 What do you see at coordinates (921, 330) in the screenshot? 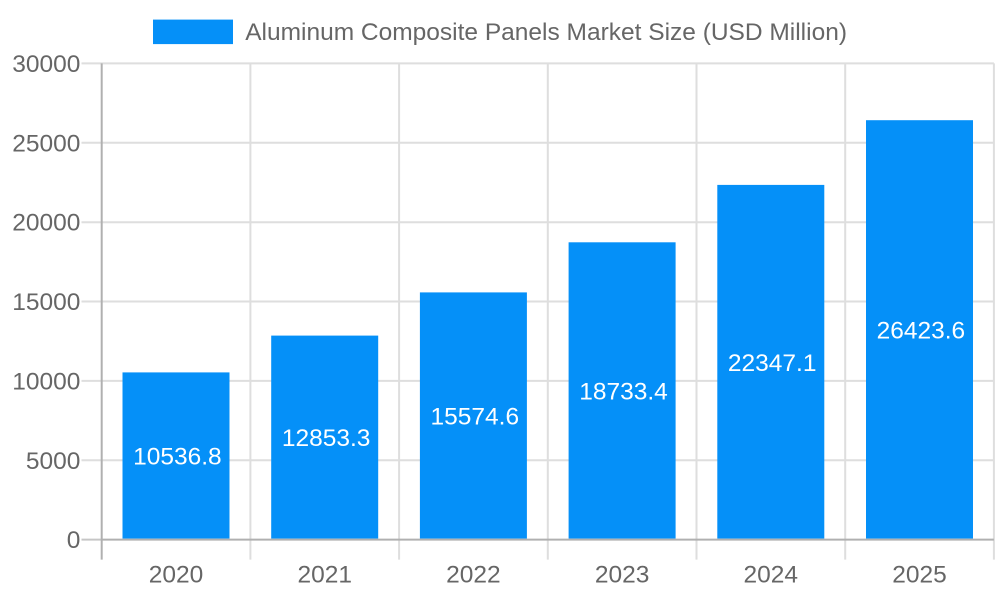
I see `svg-text: 26423.6` at bounding box center [921, 330].